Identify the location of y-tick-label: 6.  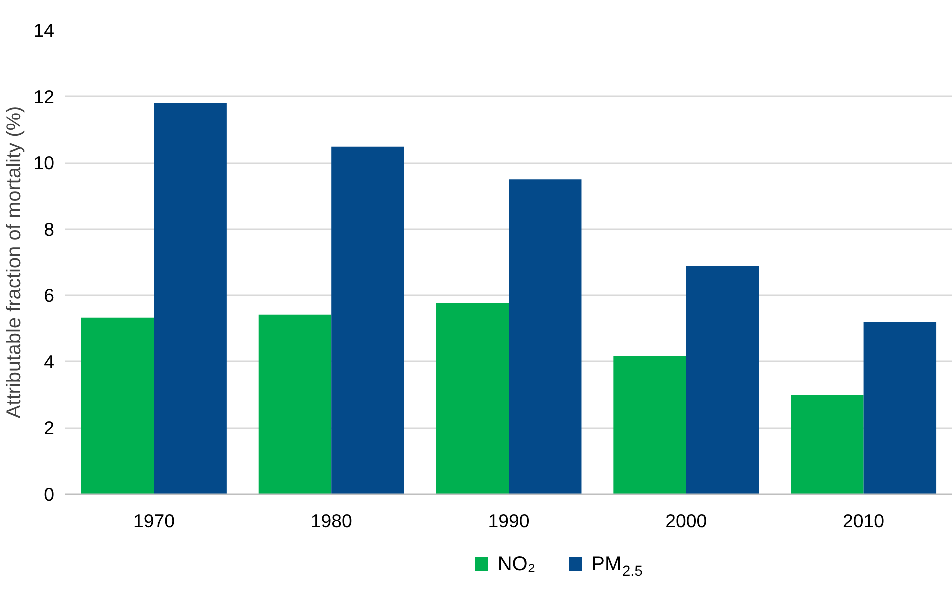
(49, 295).